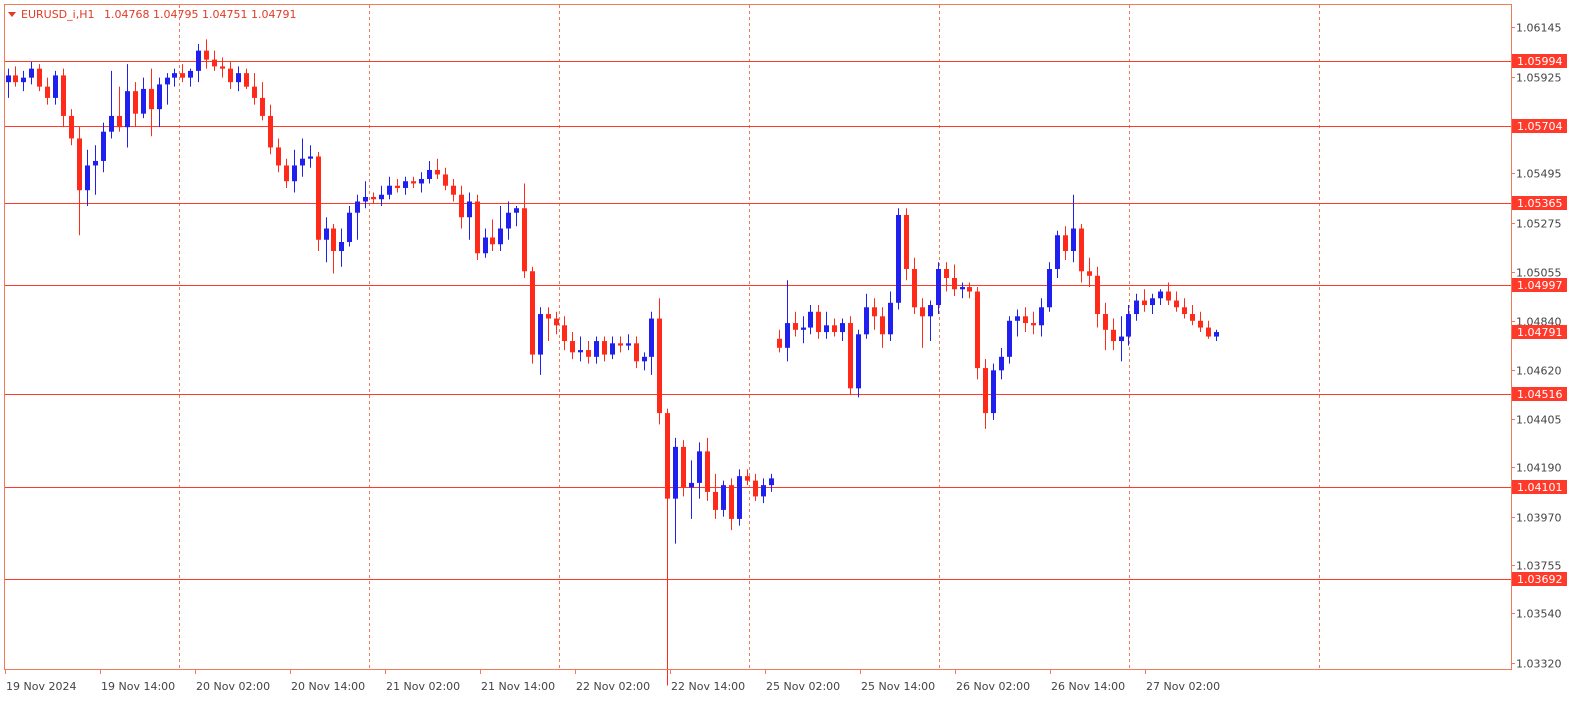  Describe the element at coordinates (1539, 28) in the screenshot. I see `price-tick-label: 1.06145` at that location.